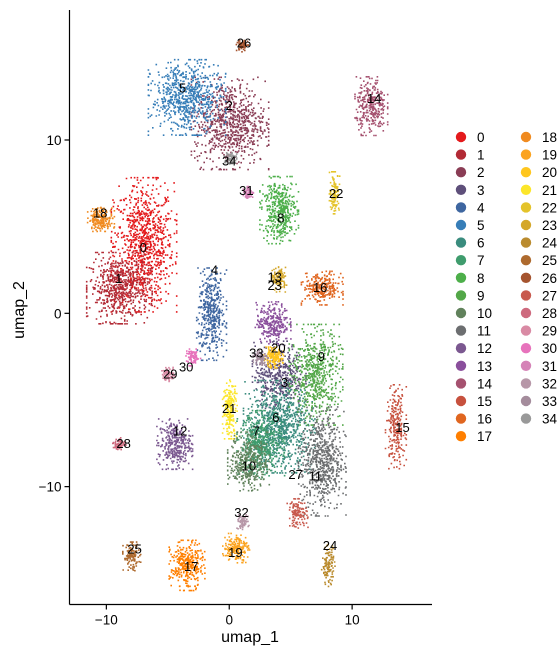 The image size is (558, 654). I want to click on cluster-label-10: 10, so click(249, 465).